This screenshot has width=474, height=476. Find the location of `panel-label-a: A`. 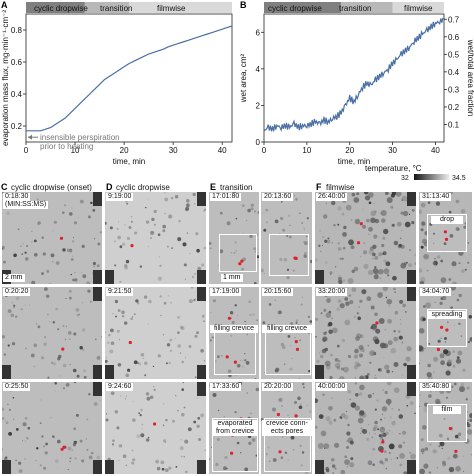

panel-label-a: A is located at coordinates (4, 5).